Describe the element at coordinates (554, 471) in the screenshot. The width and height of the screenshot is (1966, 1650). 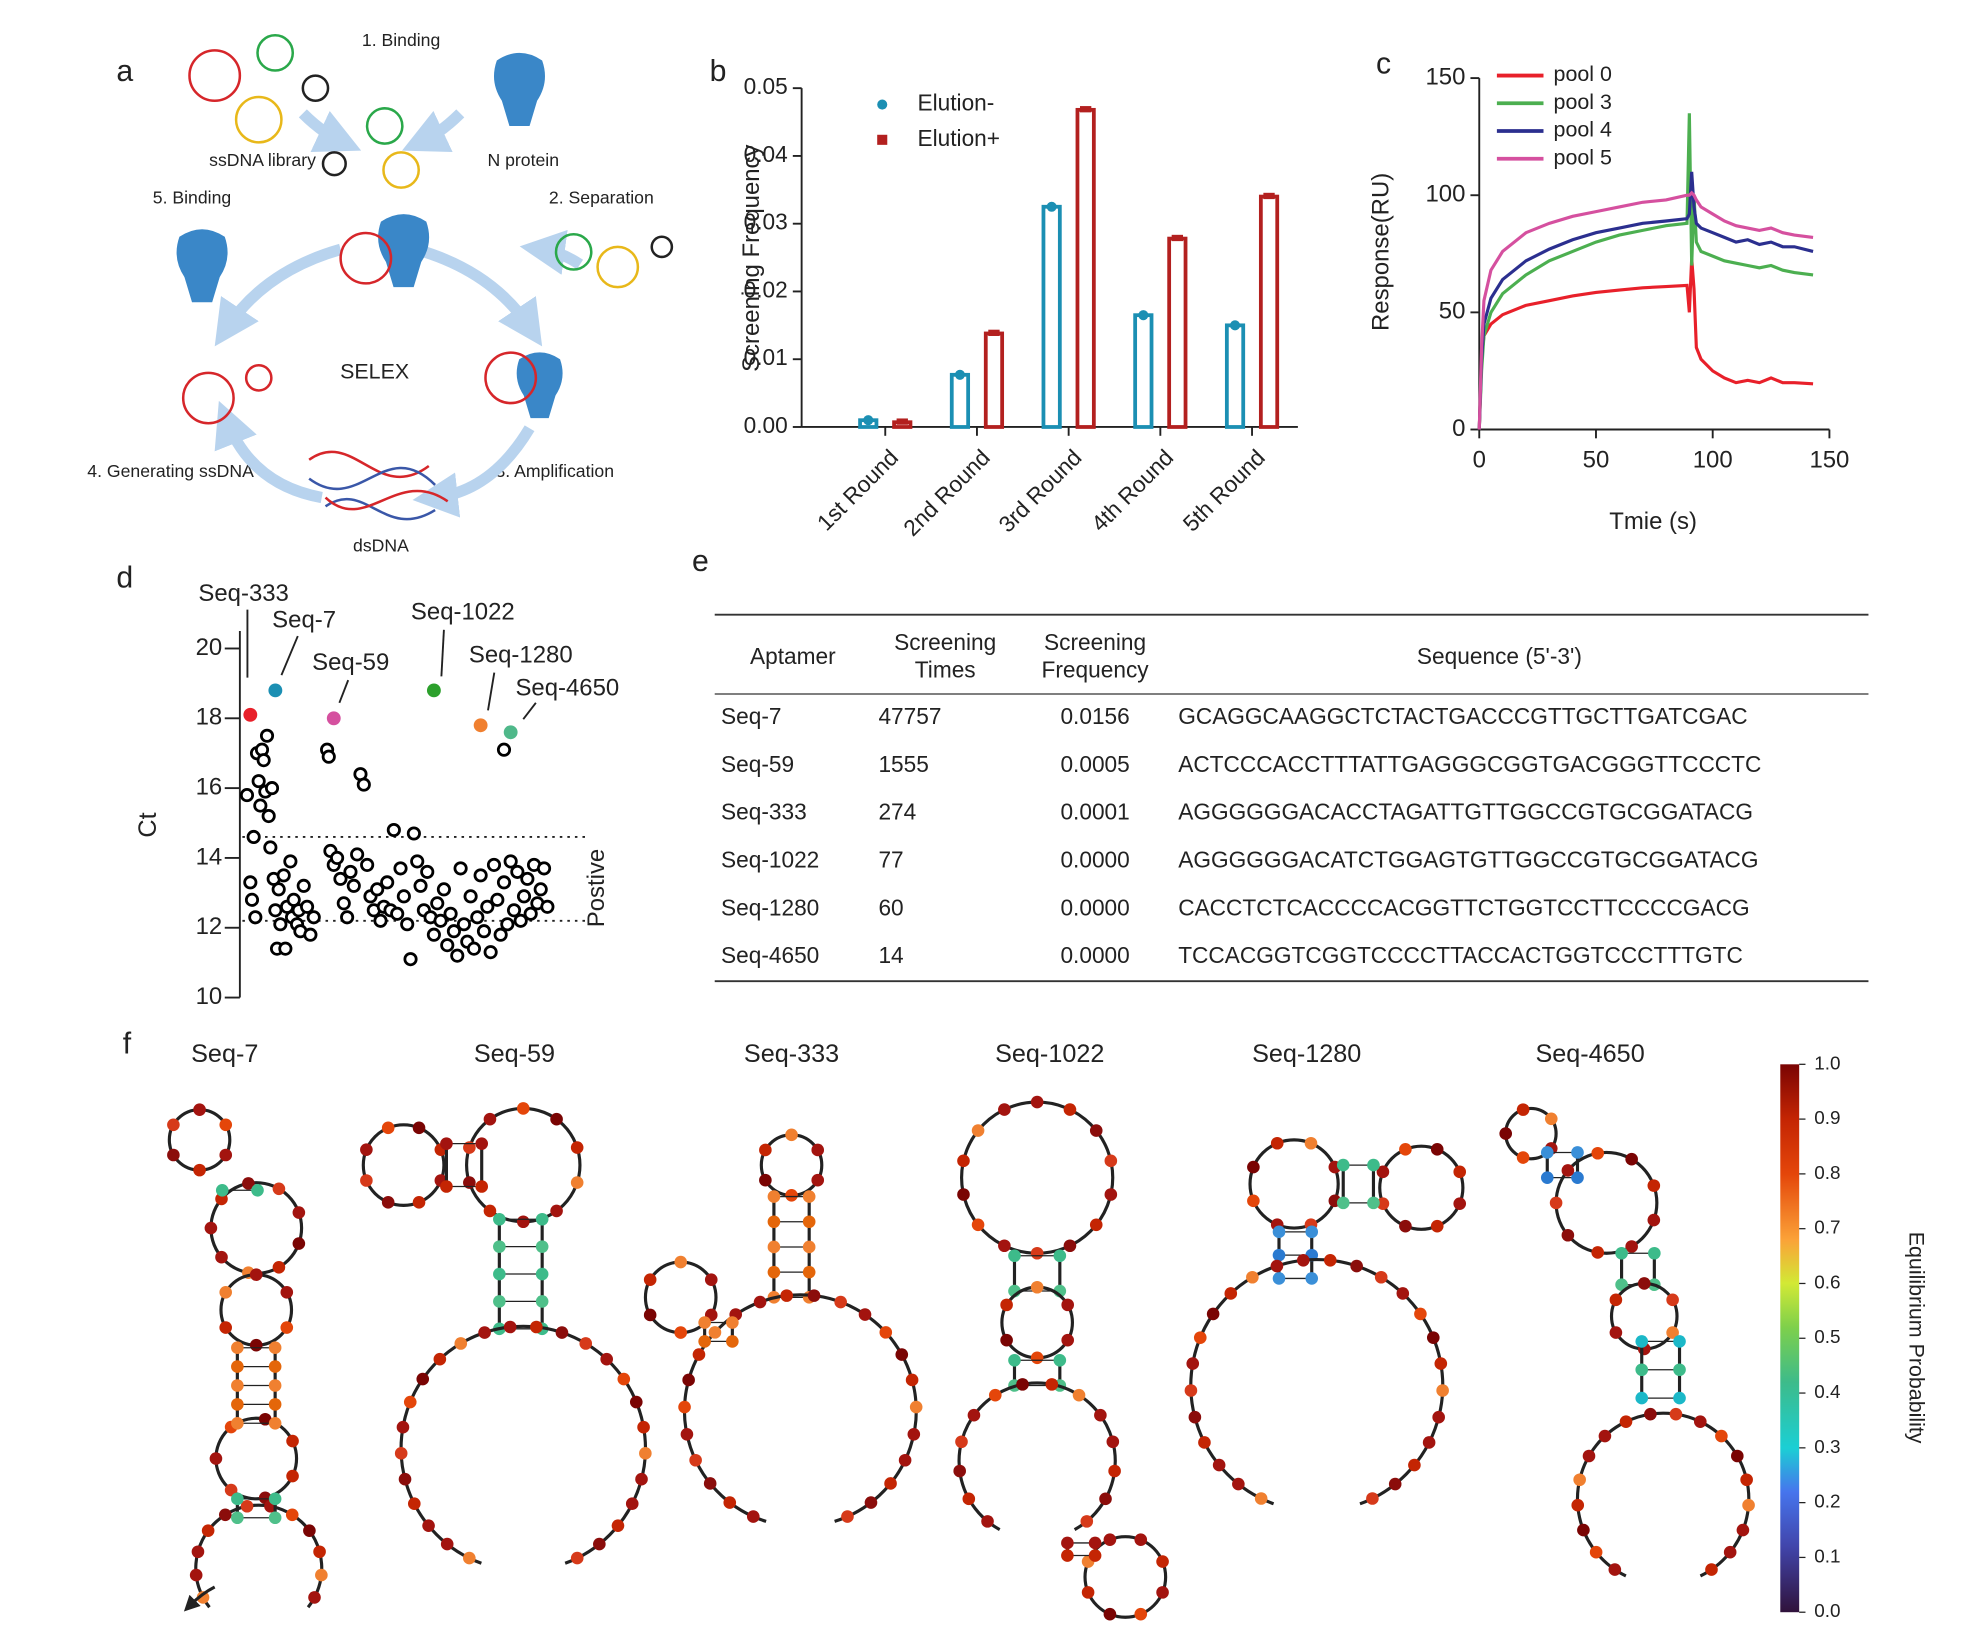
I see `diagram-label: 3. Amplification` at that location.